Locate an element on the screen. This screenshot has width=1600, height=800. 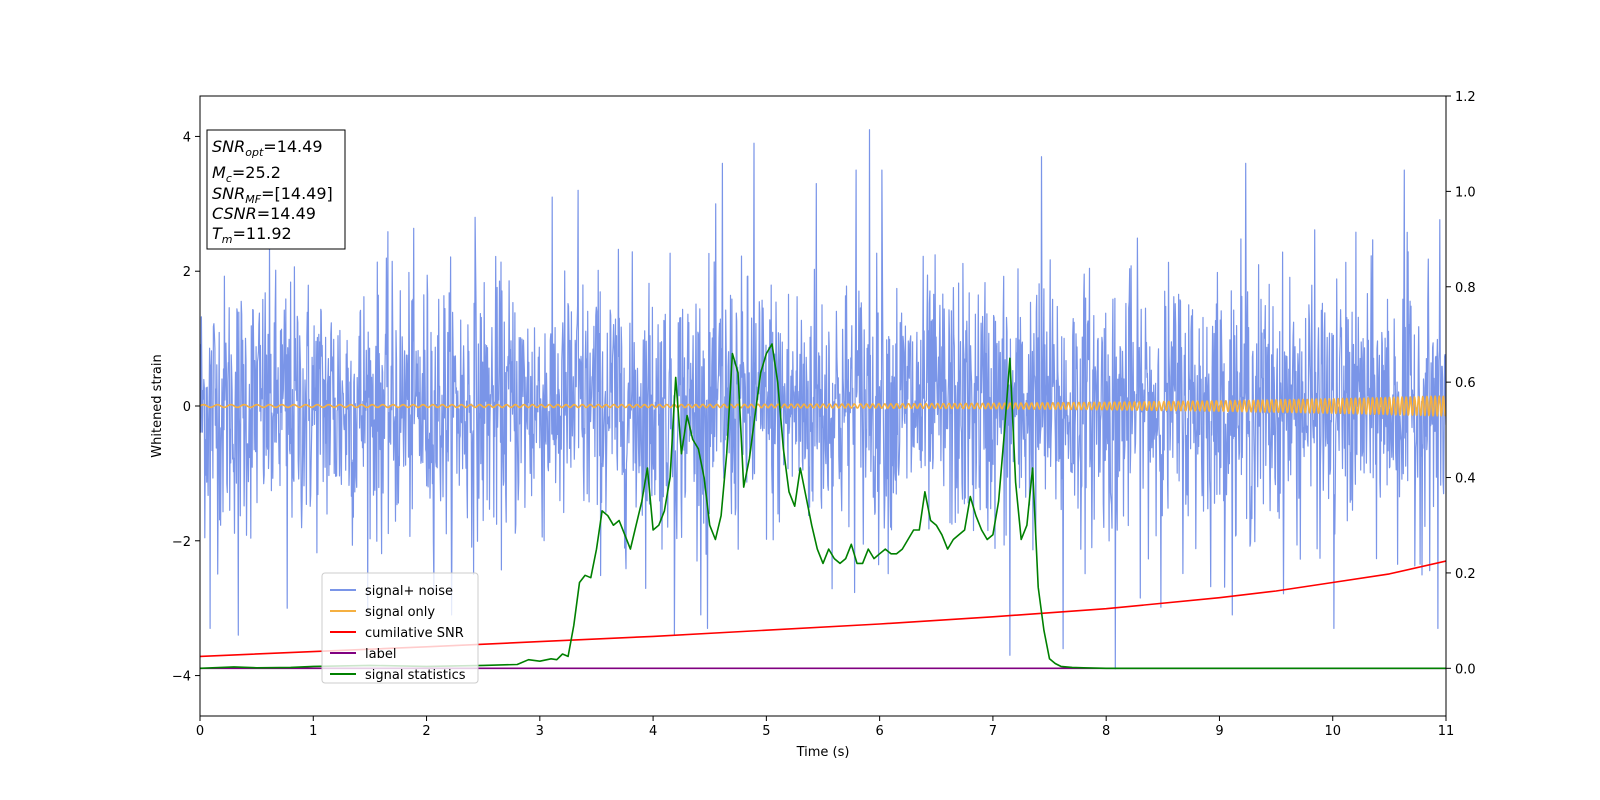
legend-item-signal-noise: signal+ noise is located at coordinates (391, 591).